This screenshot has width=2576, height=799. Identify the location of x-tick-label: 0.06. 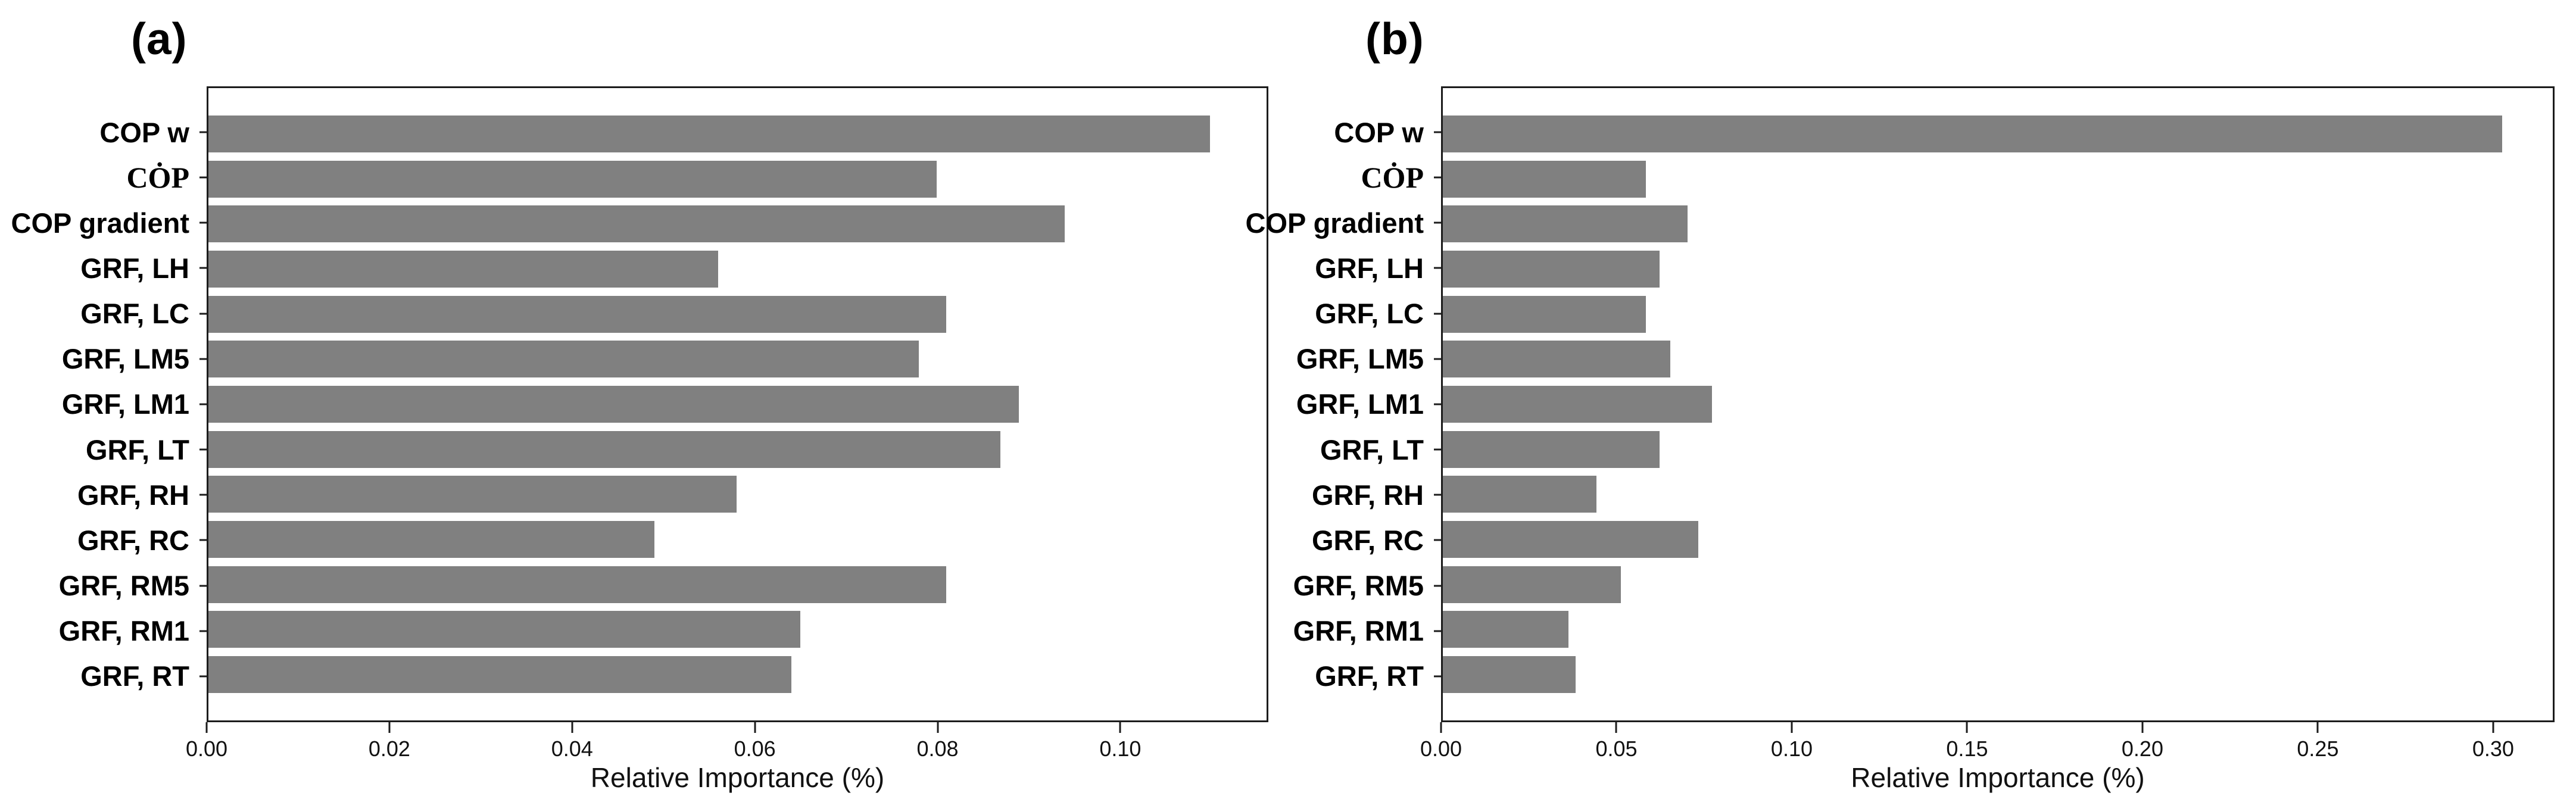
(755, 749).